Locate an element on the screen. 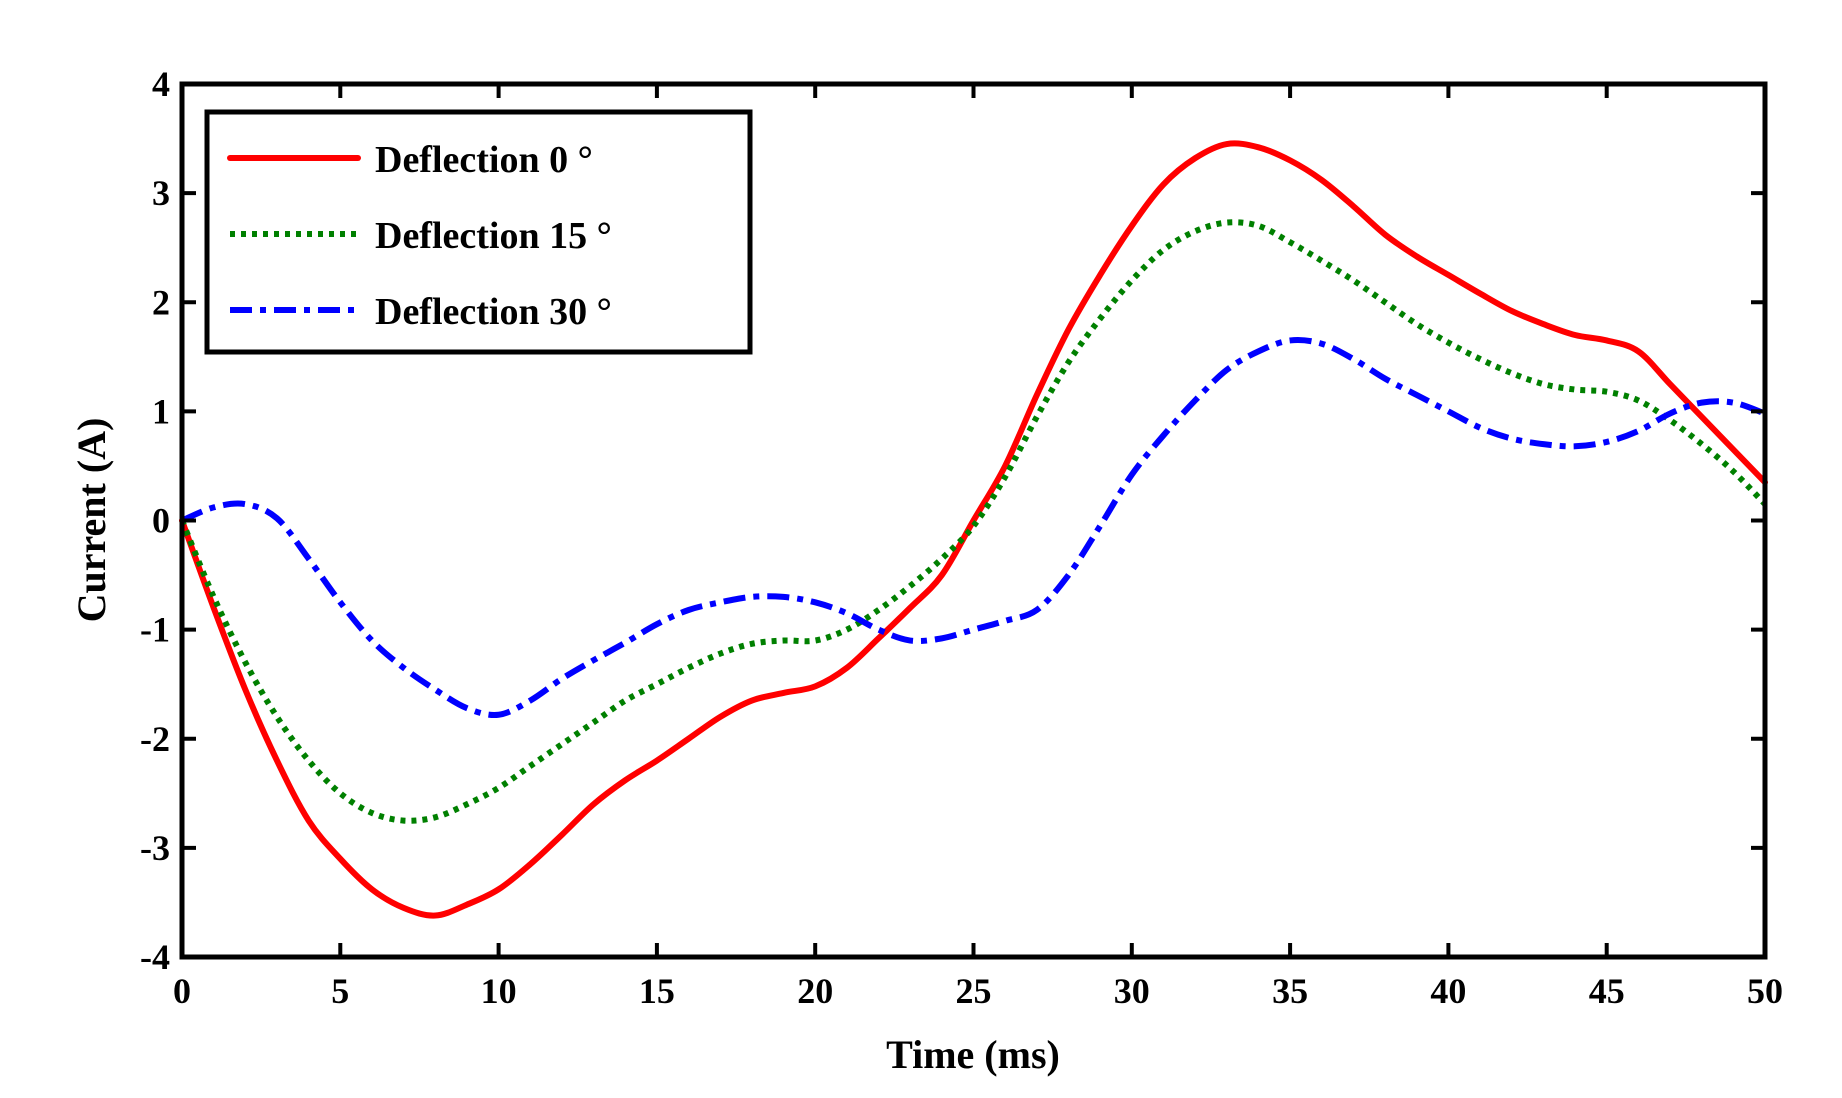 Image resolution: width=1842 pixels, height=1098 pixels. x-tick-label: 40 is located at coordinates (1448, 991).